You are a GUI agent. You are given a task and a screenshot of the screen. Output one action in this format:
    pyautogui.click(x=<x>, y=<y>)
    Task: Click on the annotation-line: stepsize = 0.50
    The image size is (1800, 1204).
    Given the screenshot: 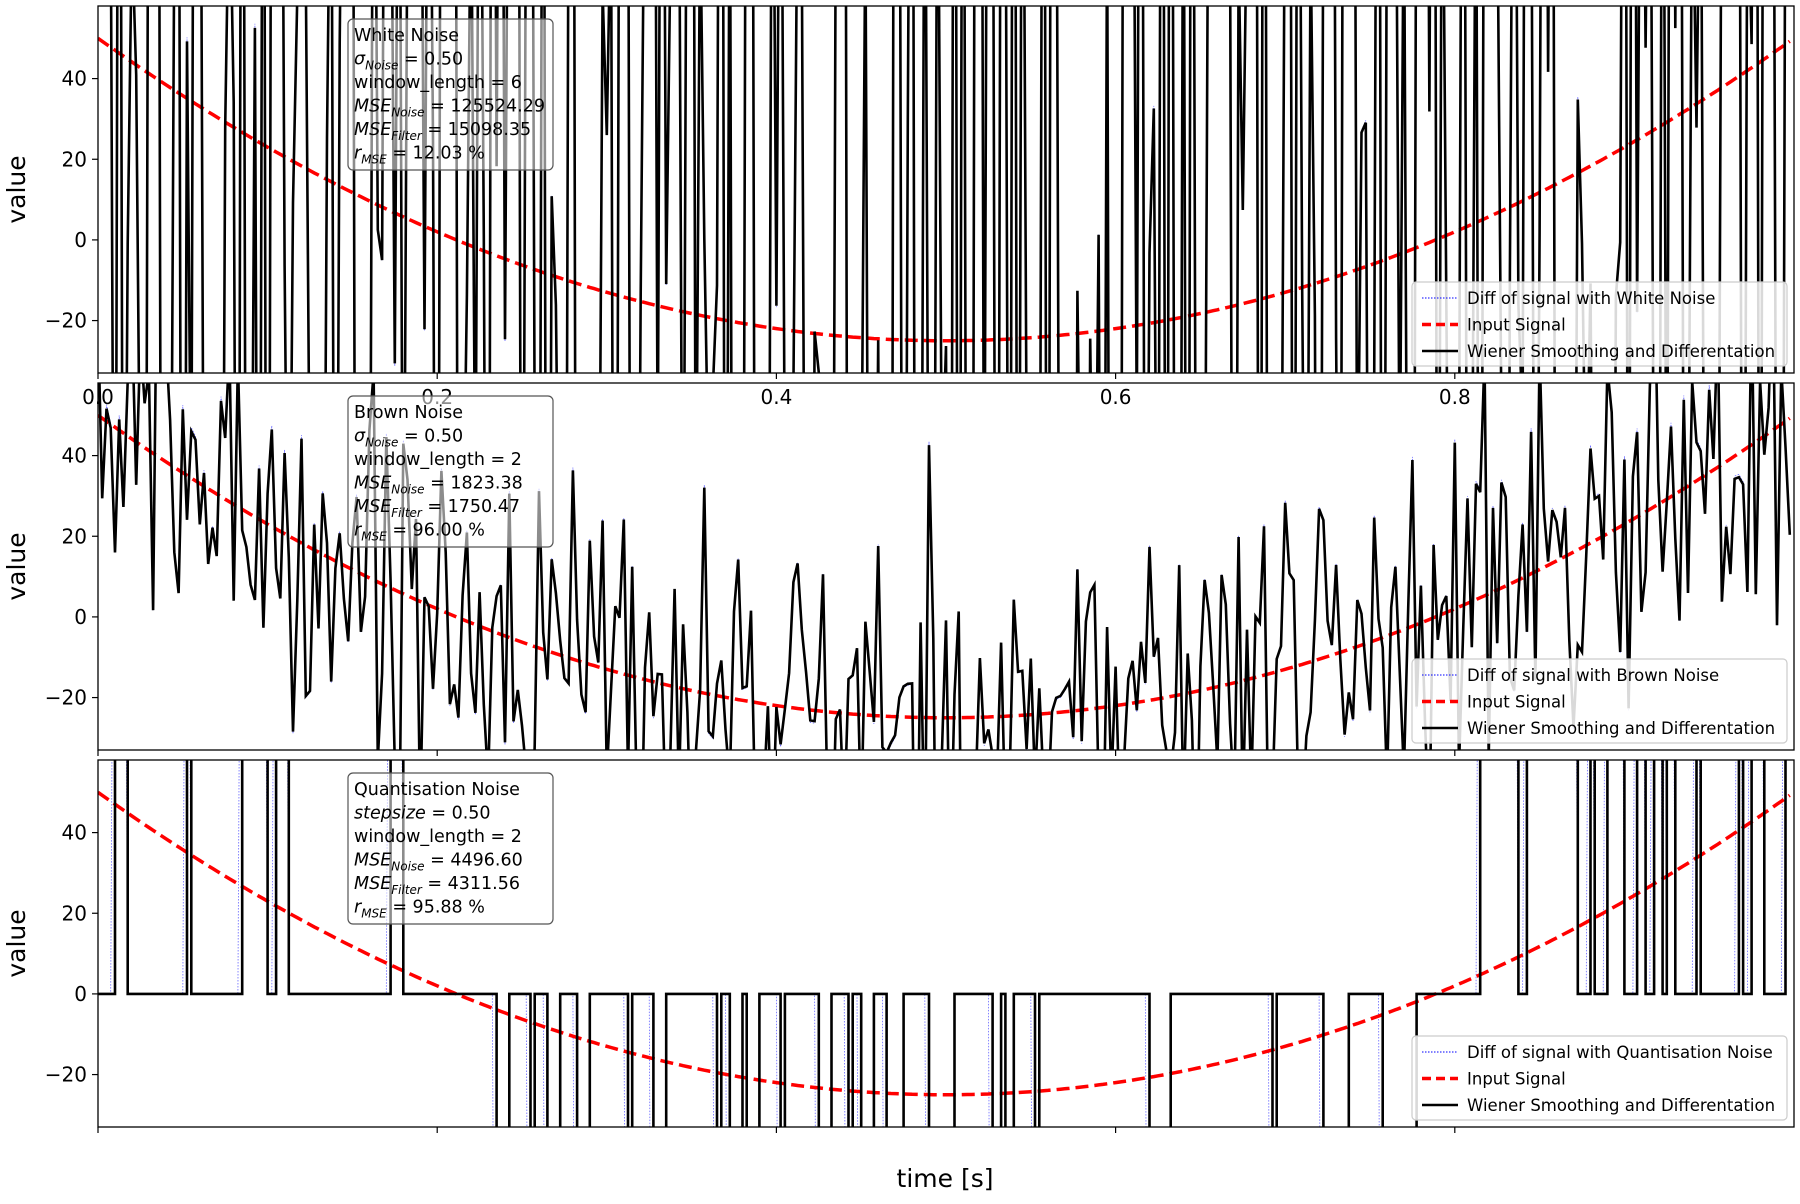 What is the action you would take?
    pyautogui.click(x=422, y=814)
    